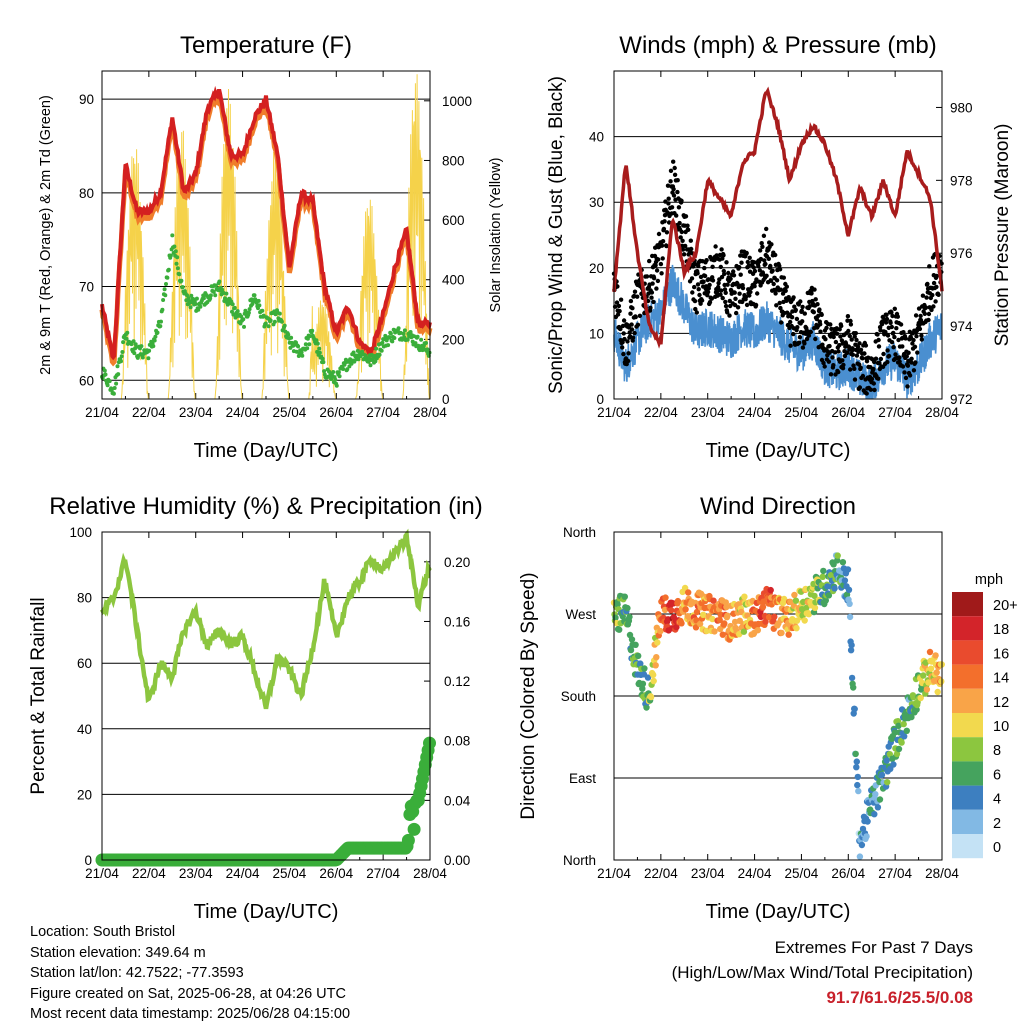 Image resolution: width=1024 pixels, height=1025 pixels. Describe the element at coordinates (457, 741) in the screenshot. I see `y-tick-label-right: 0.08` at that location.